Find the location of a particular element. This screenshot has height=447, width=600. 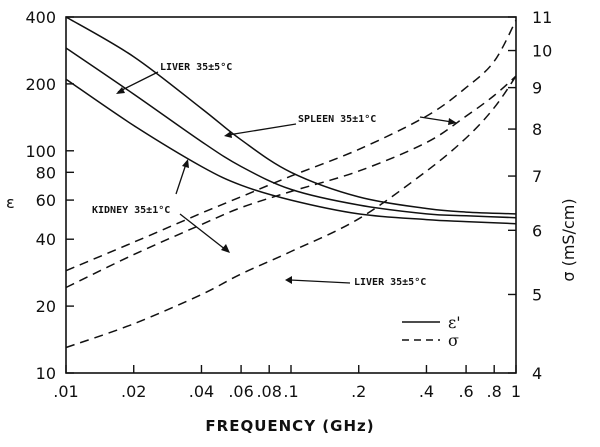

annotation-spleen-sigma: SPLEEN 35±1°C is located at coordinates (340, 126).